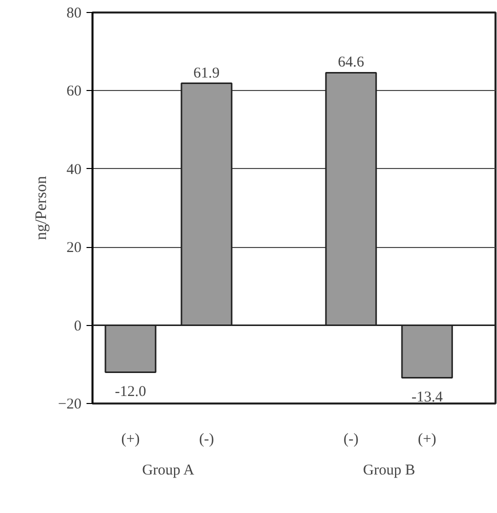 The height and width of the screenshot is (513, 497). Describe the element at coordinates (130, 392) in the screenshot. I see `data-label: -12.0` at that location.